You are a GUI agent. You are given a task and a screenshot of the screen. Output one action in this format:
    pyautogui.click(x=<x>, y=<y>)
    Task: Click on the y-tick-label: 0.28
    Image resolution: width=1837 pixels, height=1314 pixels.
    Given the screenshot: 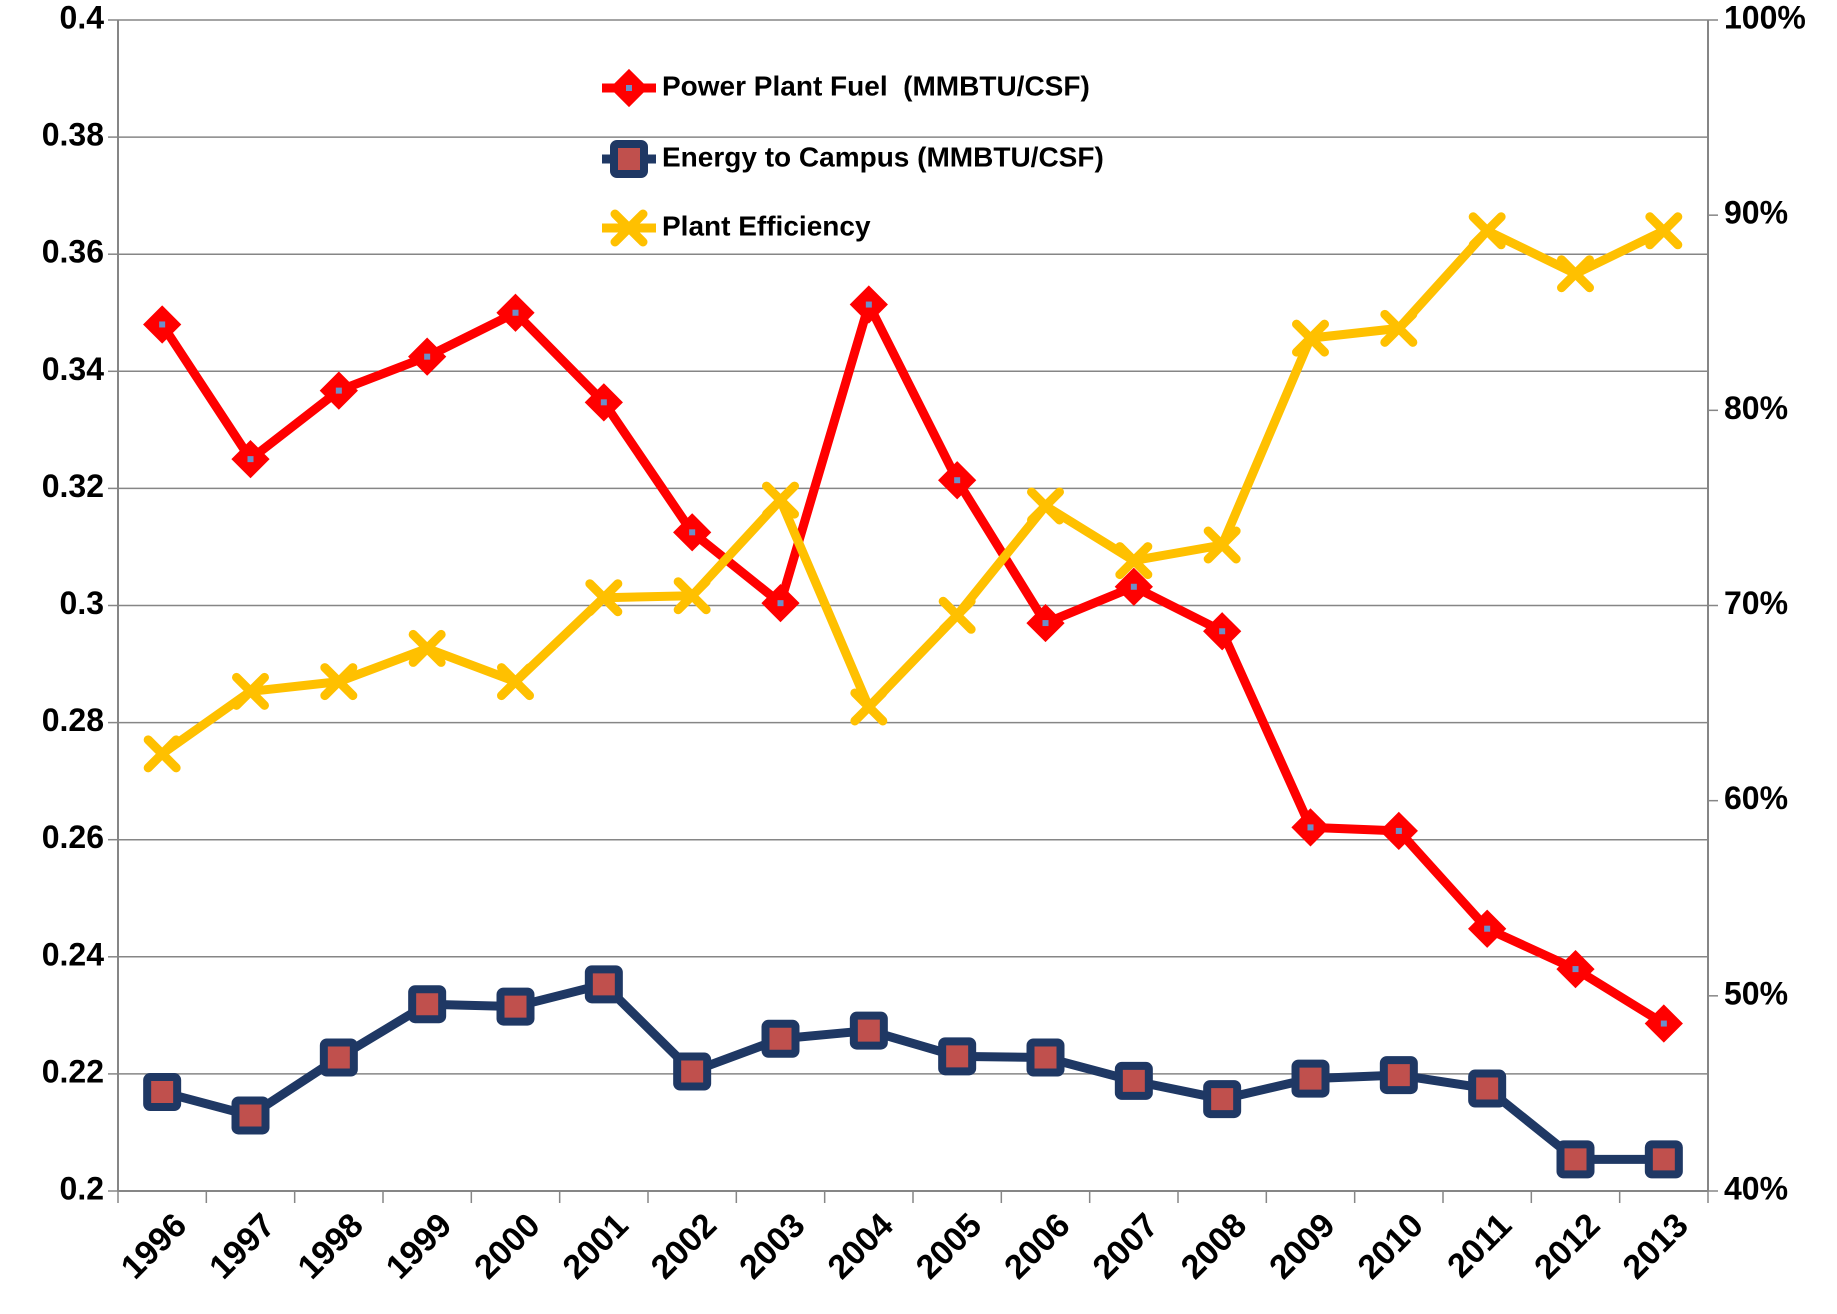 What is the action you would take?
    pyautogui.click(x=73, y=720)
    